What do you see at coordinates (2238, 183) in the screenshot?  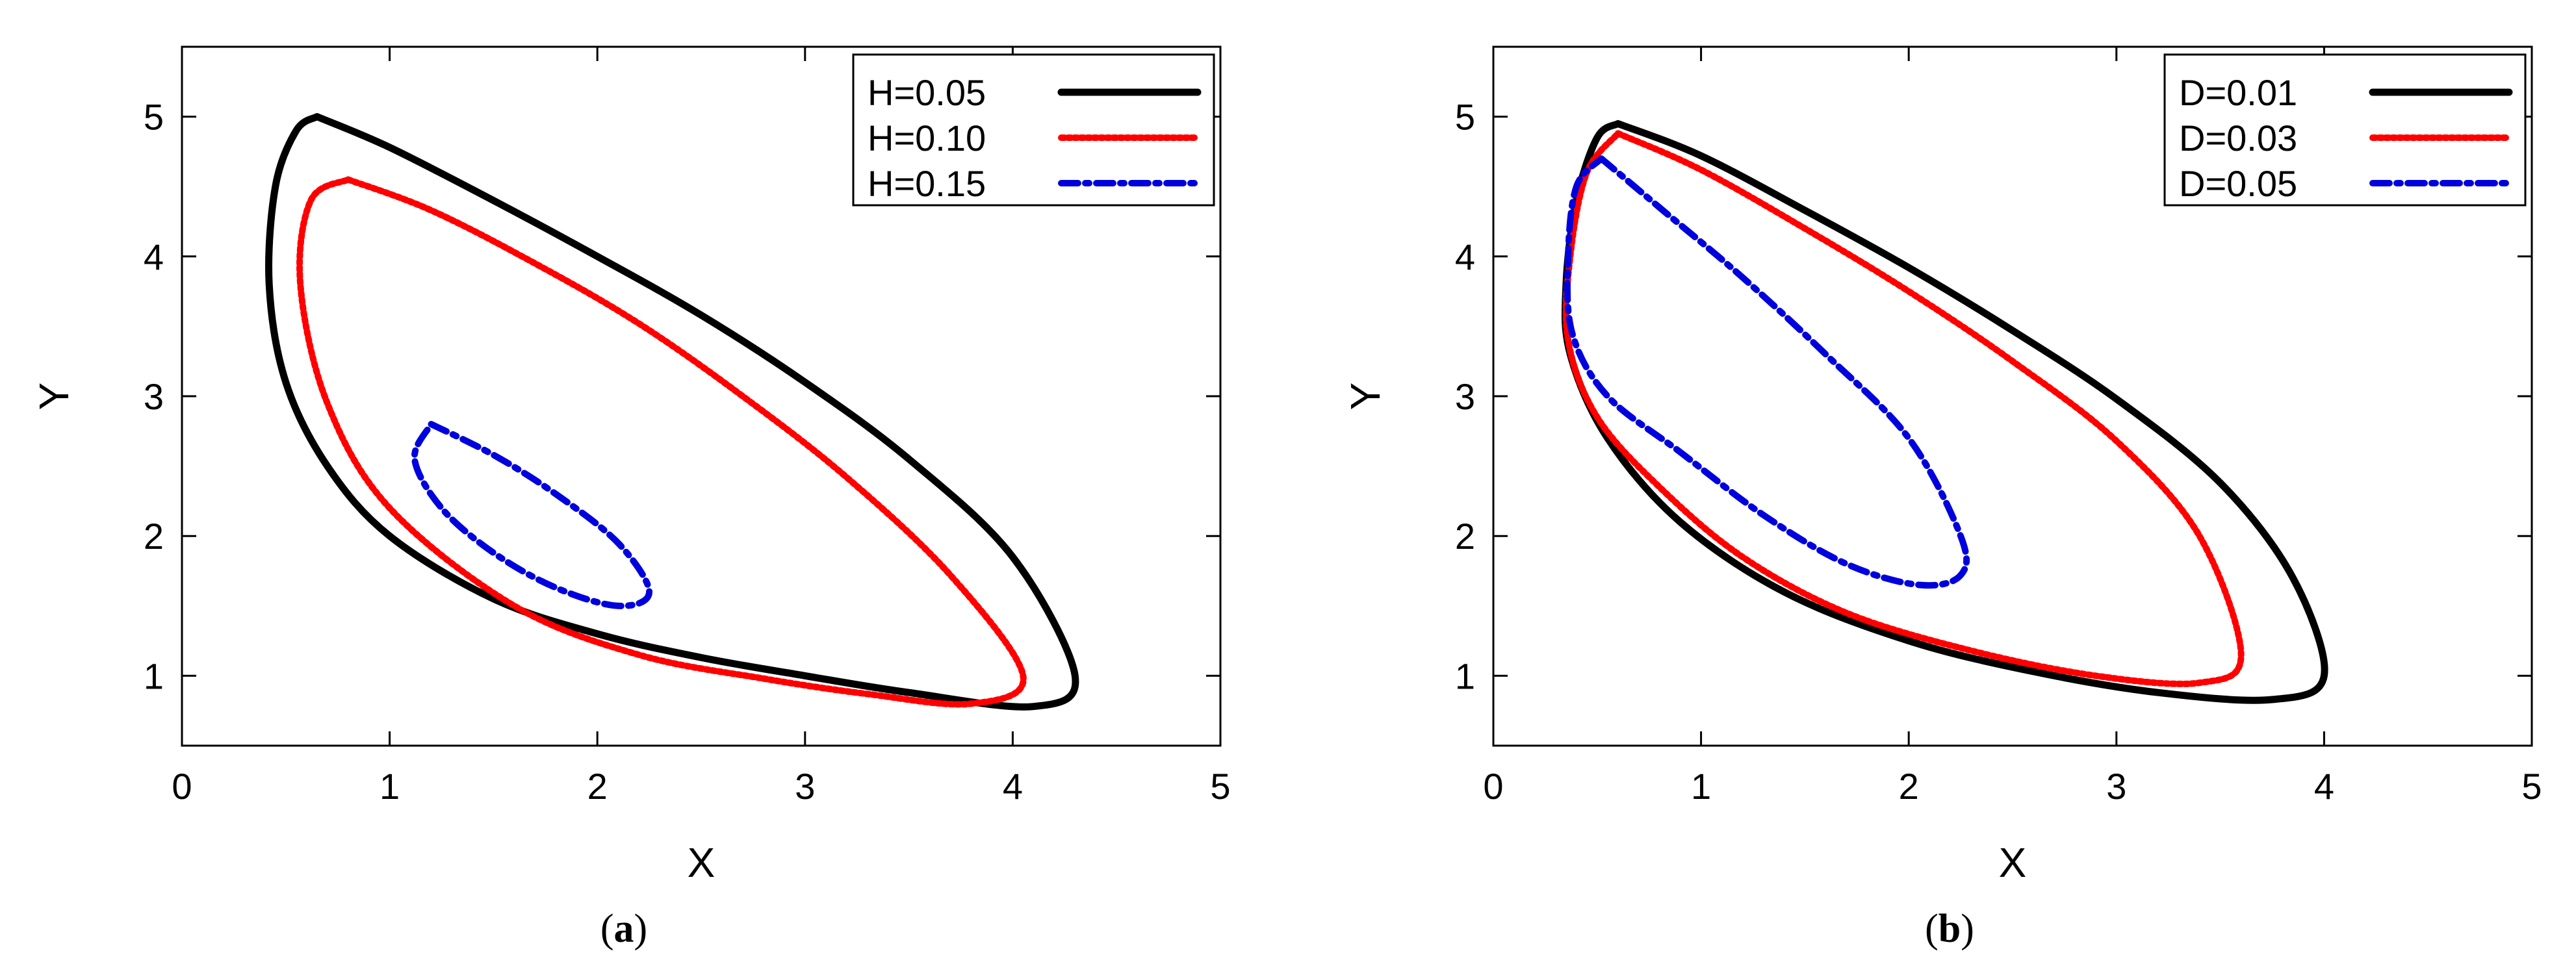 I see `legend-entry-label: D=0.05` at bounding box center [2238, 183].